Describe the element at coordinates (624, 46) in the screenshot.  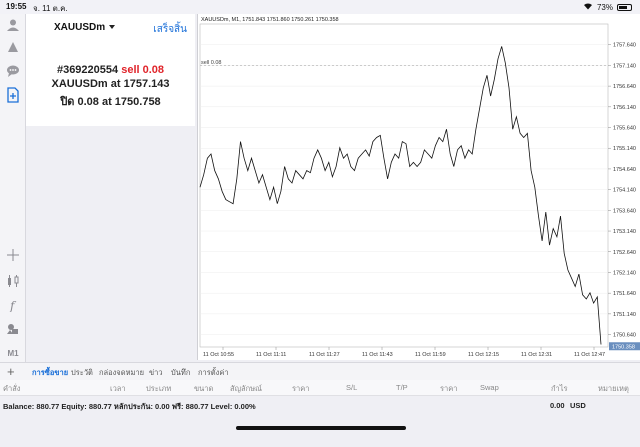
I see `y-tick-label: 1757.640` at that location.